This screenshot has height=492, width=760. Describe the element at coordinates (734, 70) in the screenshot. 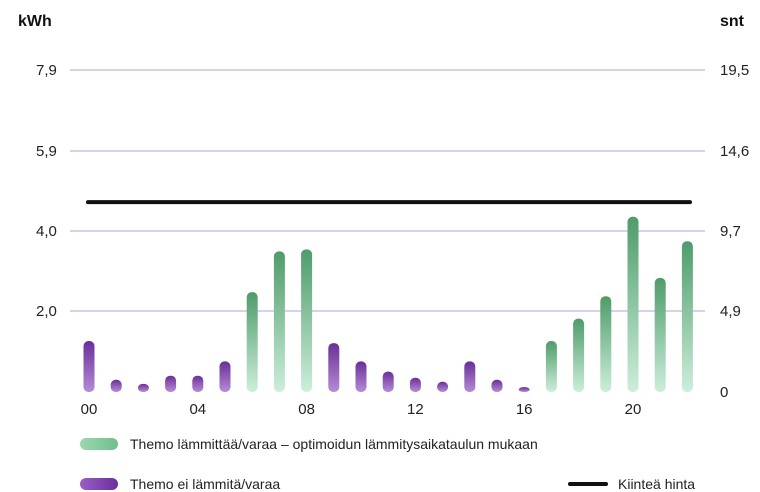

I see `right-tick-label: 19,5` at that location.